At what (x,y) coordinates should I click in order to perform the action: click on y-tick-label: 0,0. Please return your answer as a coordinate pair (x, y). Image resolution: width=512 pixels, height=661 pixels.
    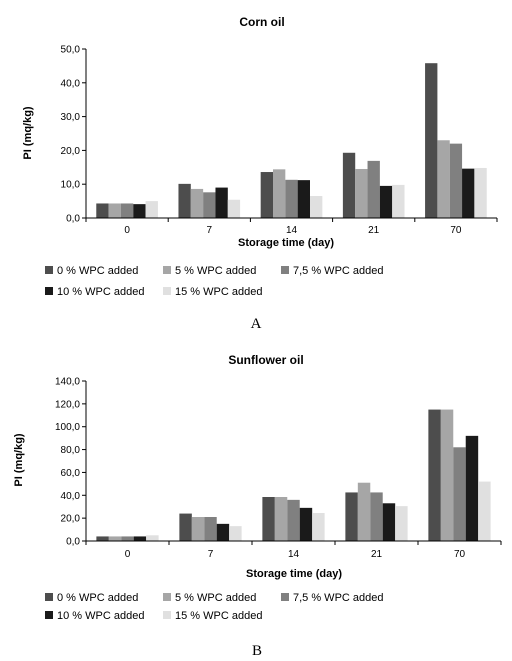
    Looking at the image, I should click on (73, 219).